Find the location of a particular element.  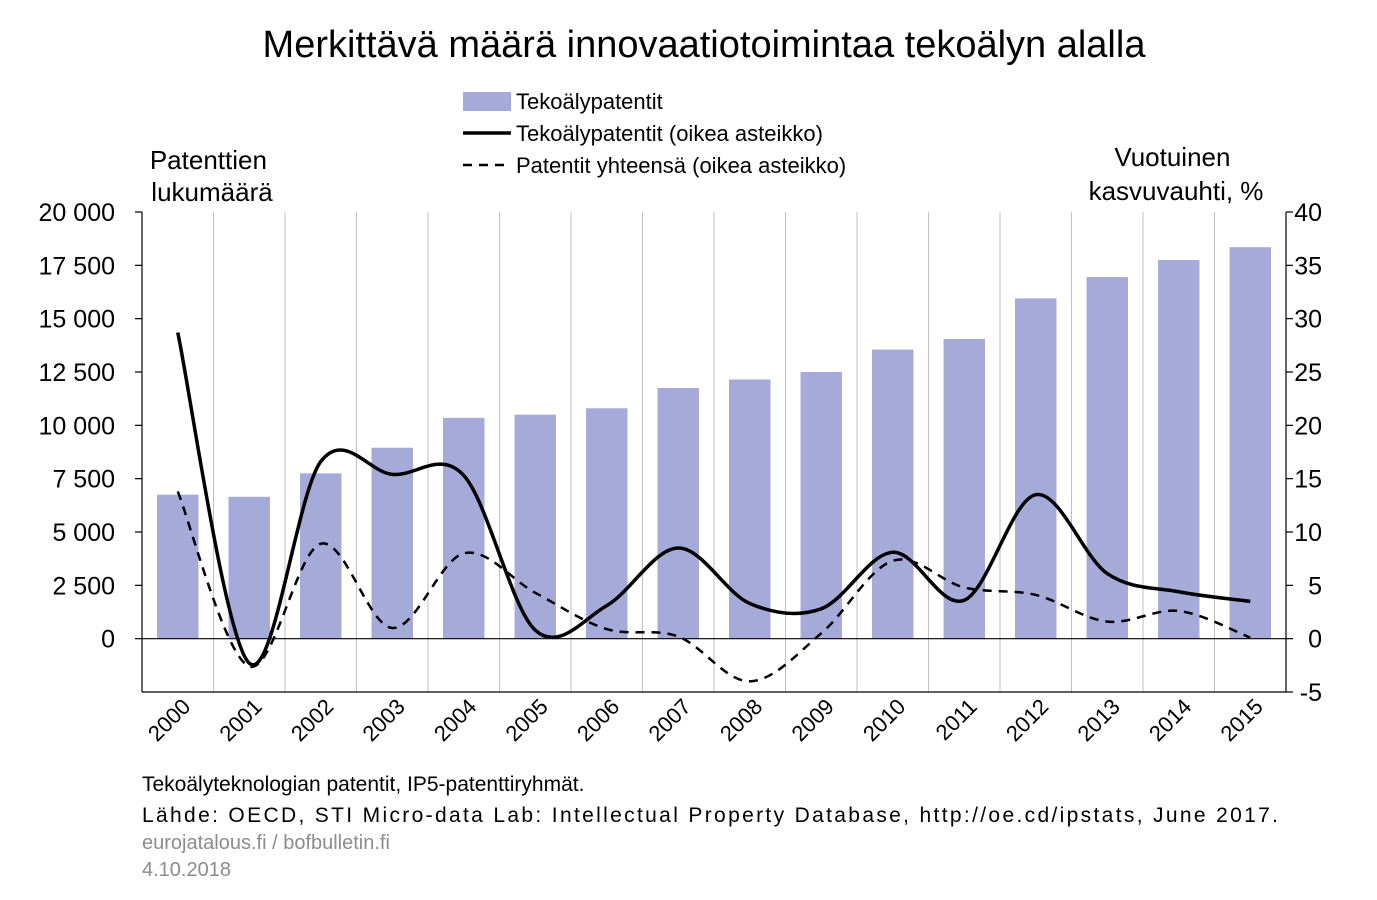

x-tick-label-2010: 2010 is located at coordinates (884, 720).